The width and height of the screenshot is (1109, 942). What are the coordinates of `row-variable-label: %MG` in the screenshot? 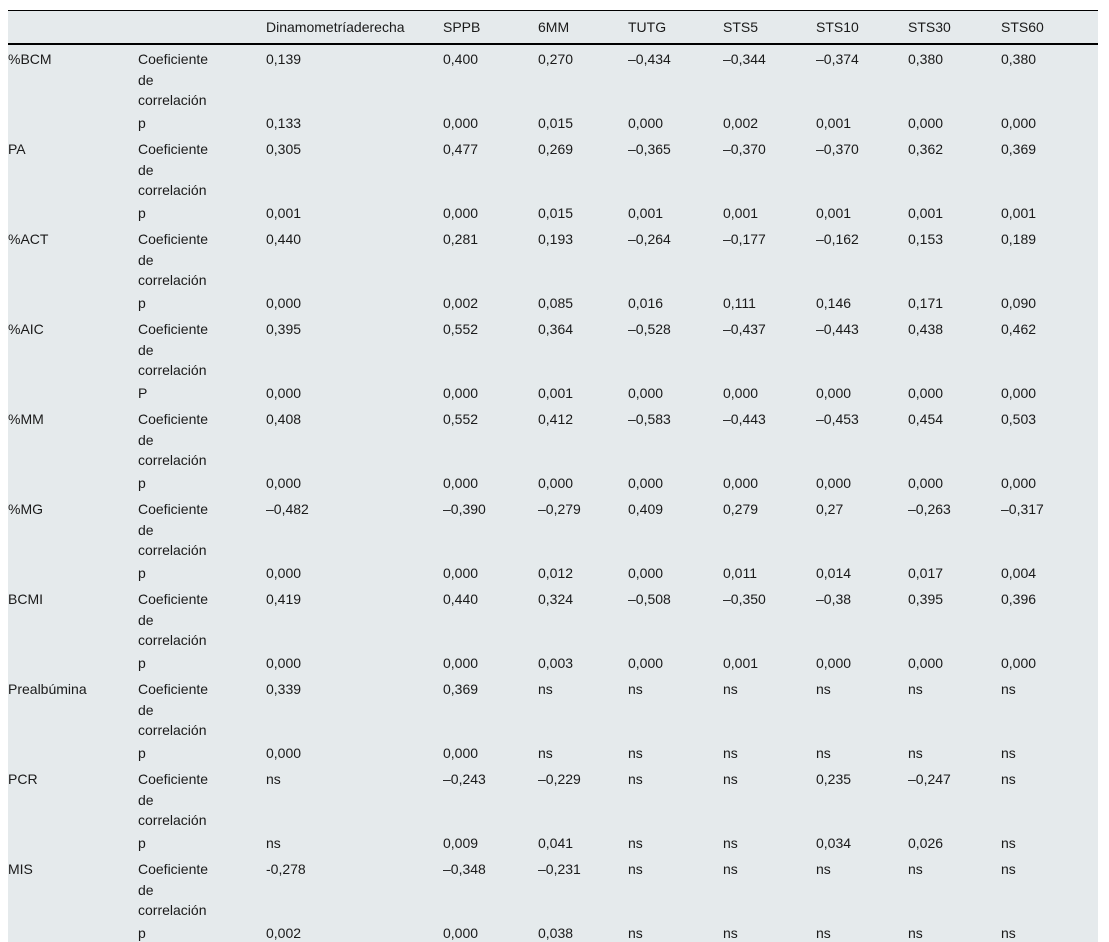 It's located at (25, 509).